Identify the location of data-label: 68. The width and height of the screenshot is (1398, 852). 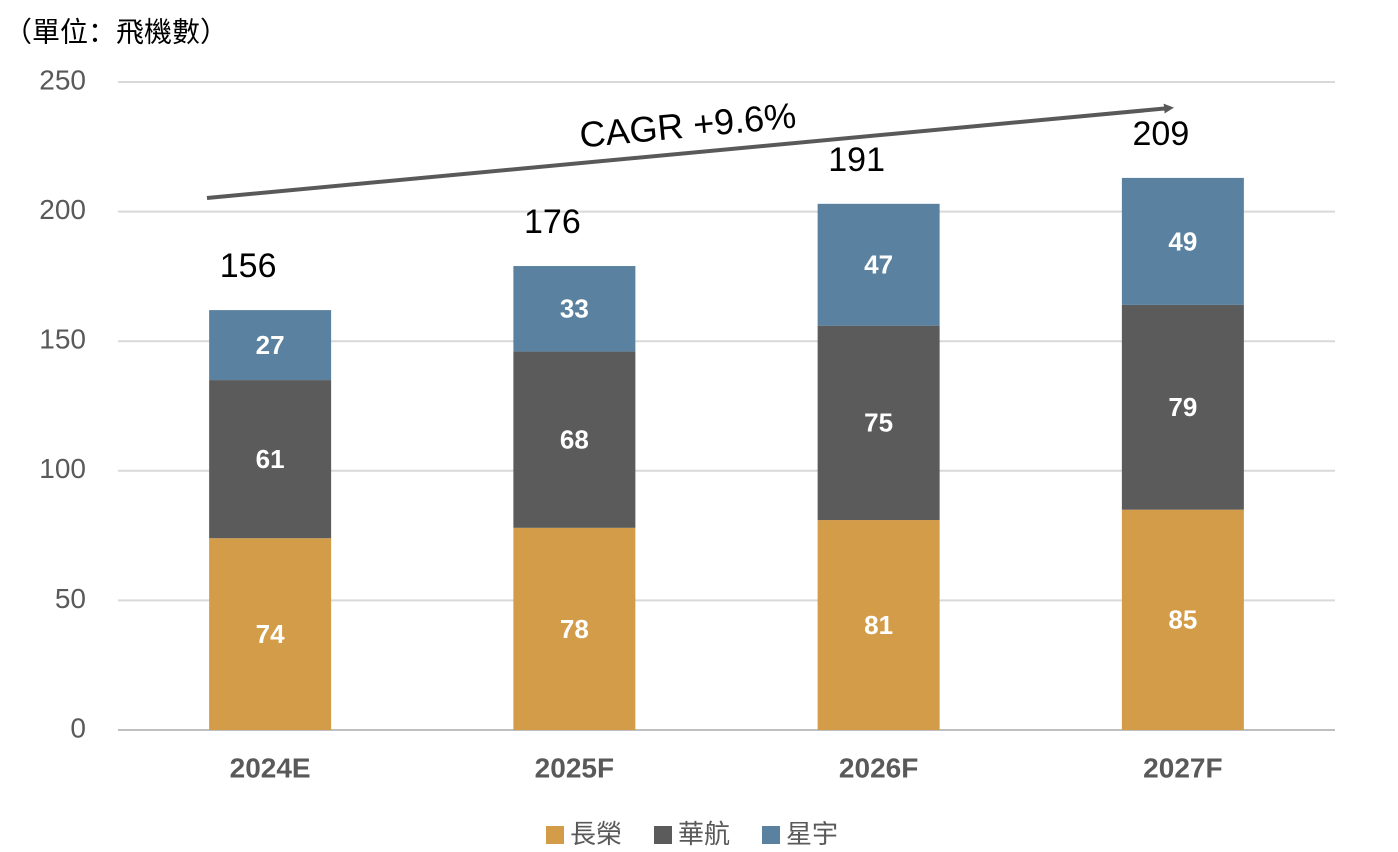
(574, 440).